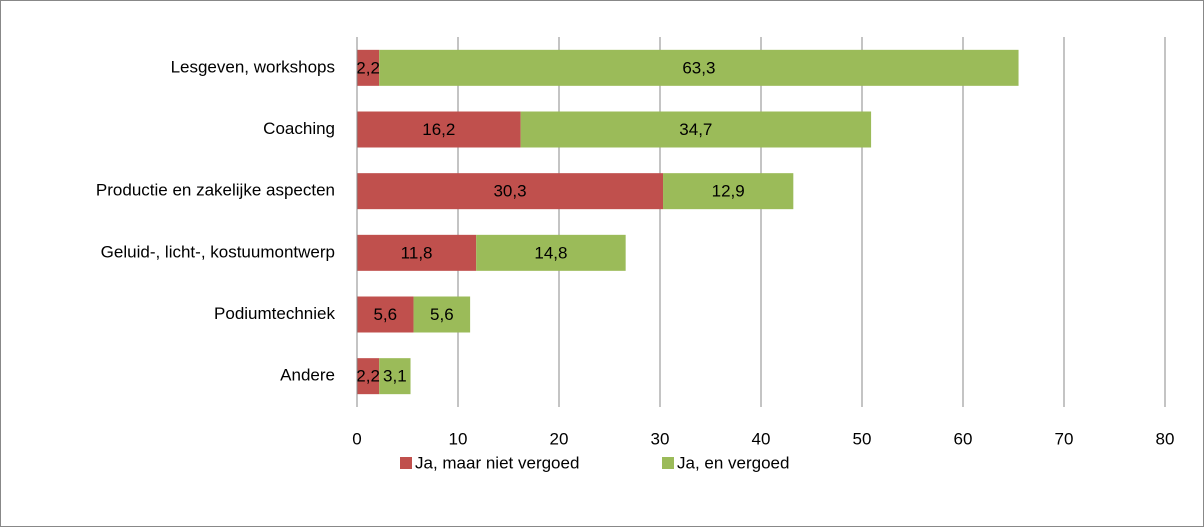 Image resolution: width=1204 pixels, height=527 pixels. I want to click on x-tick-label: 80, so click(1165, 438).